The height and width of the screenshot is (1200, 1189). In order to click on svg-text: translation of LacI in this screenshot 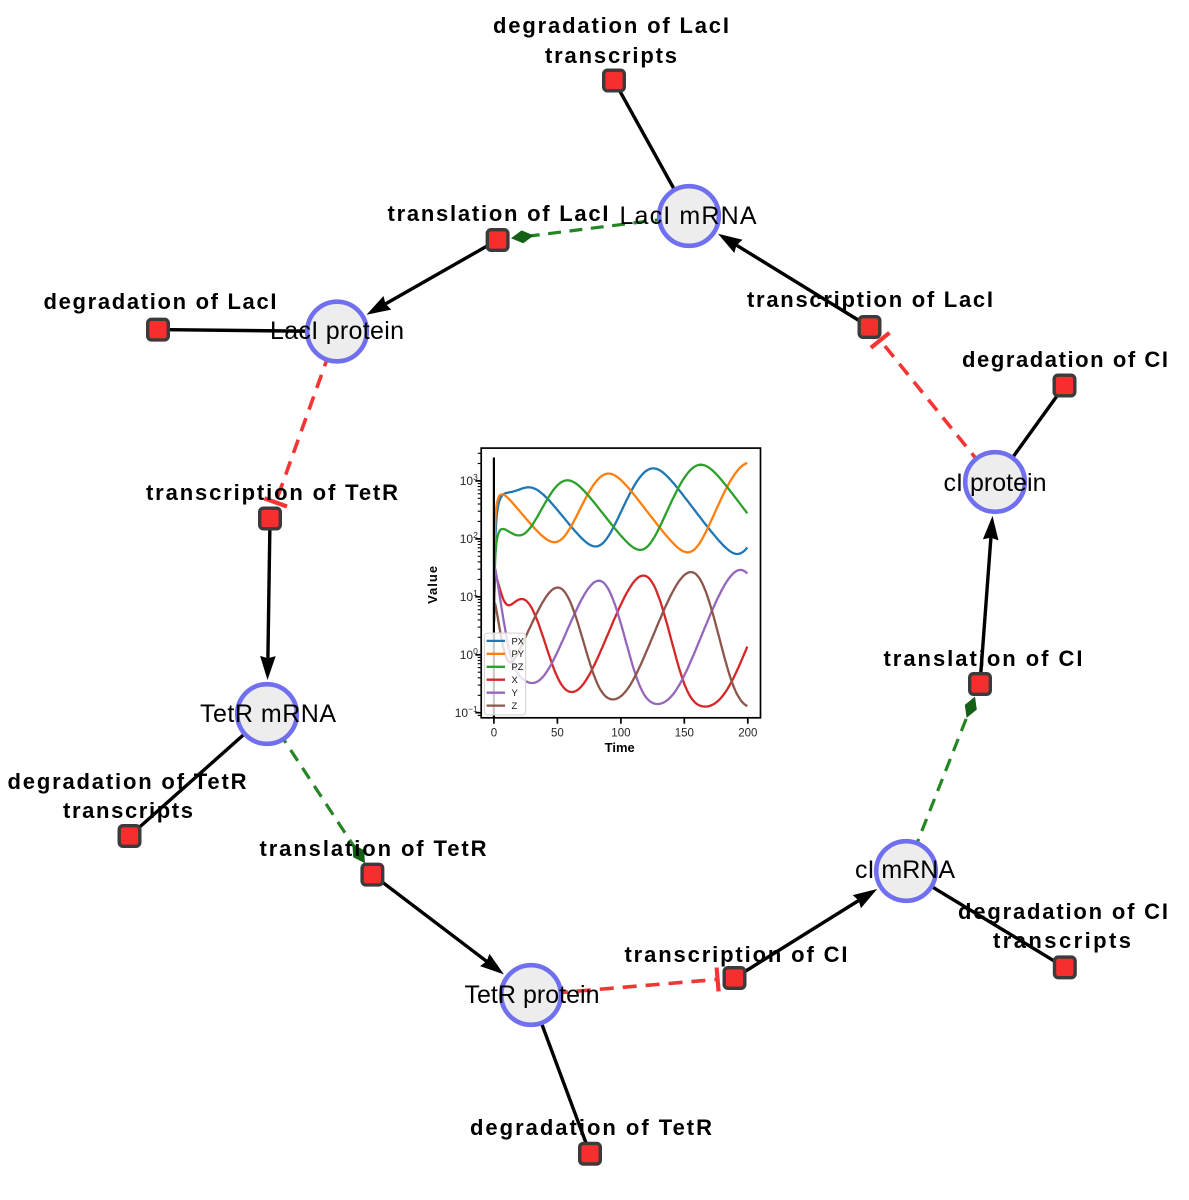, I will do `click(498, 213)`.